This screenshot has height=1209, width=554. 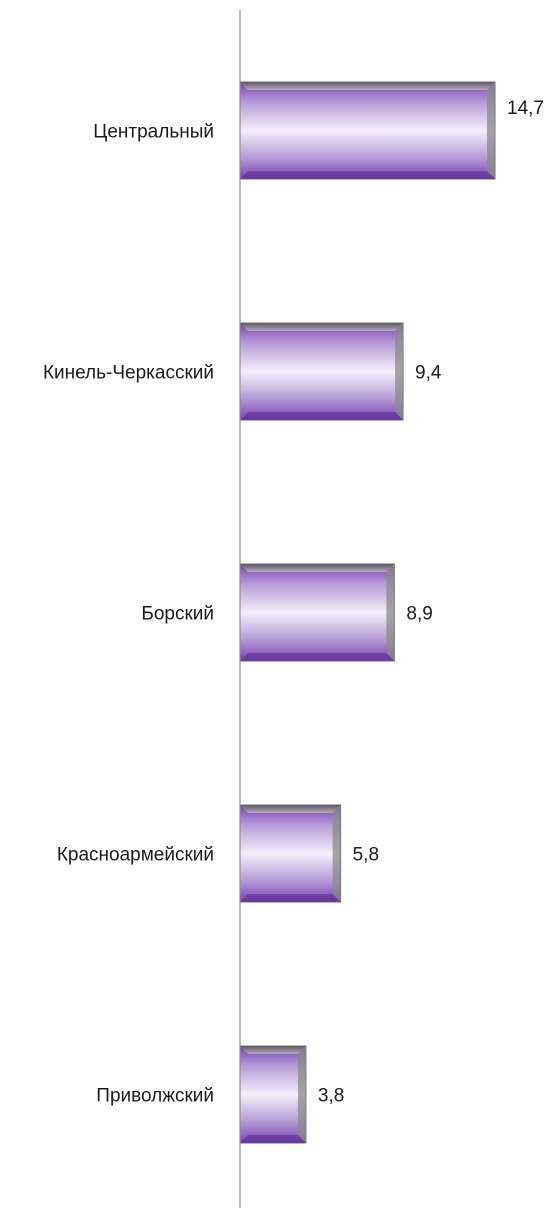 What do you see at coordinates (153, 132) in the screenshot?
I see `category-label: Центральный` at bounding box center [153, 132].